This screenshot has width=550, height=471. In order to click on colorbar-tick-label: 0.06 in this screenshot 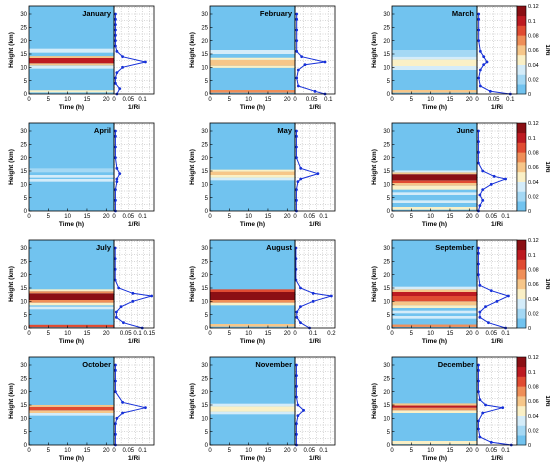, I will do `click(533, 285)`.